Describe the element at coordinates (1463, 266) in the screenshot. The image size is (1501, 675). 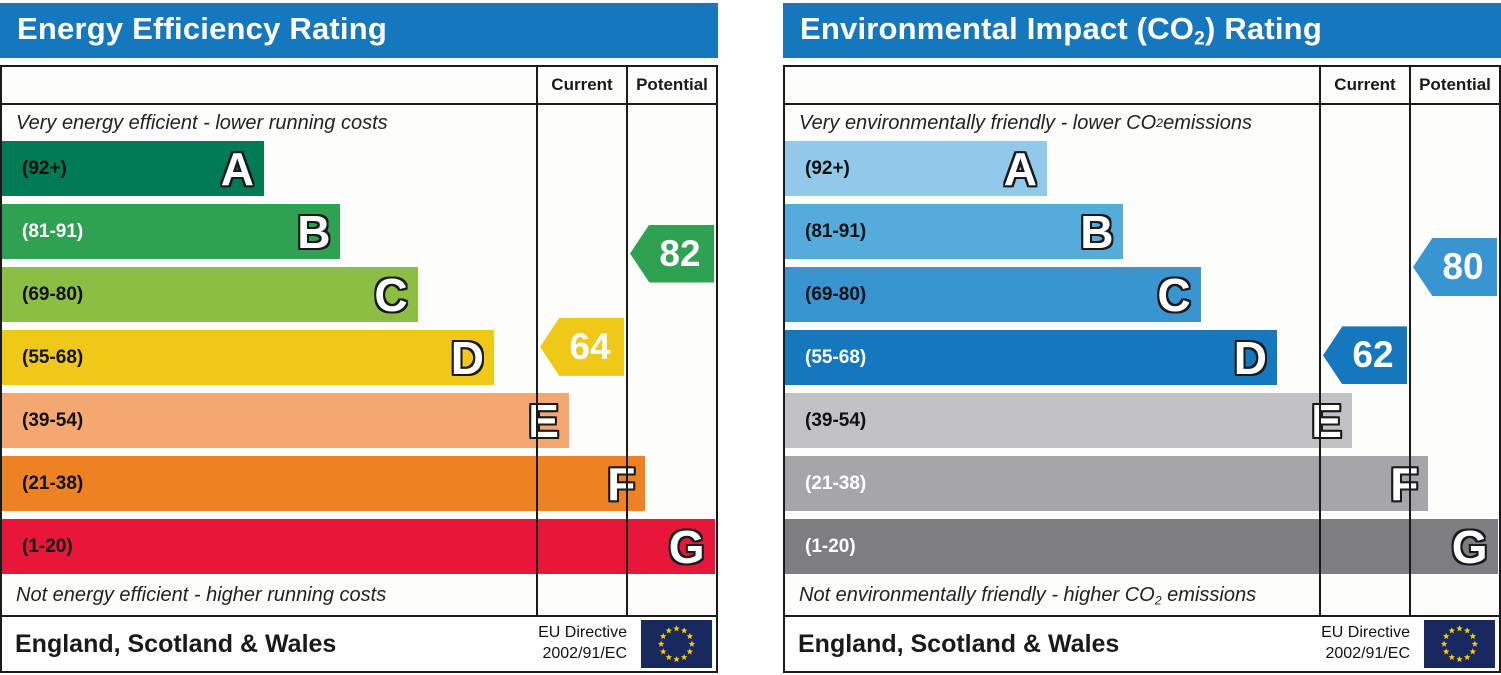
I see `potential-rating-value: 80` at that location.